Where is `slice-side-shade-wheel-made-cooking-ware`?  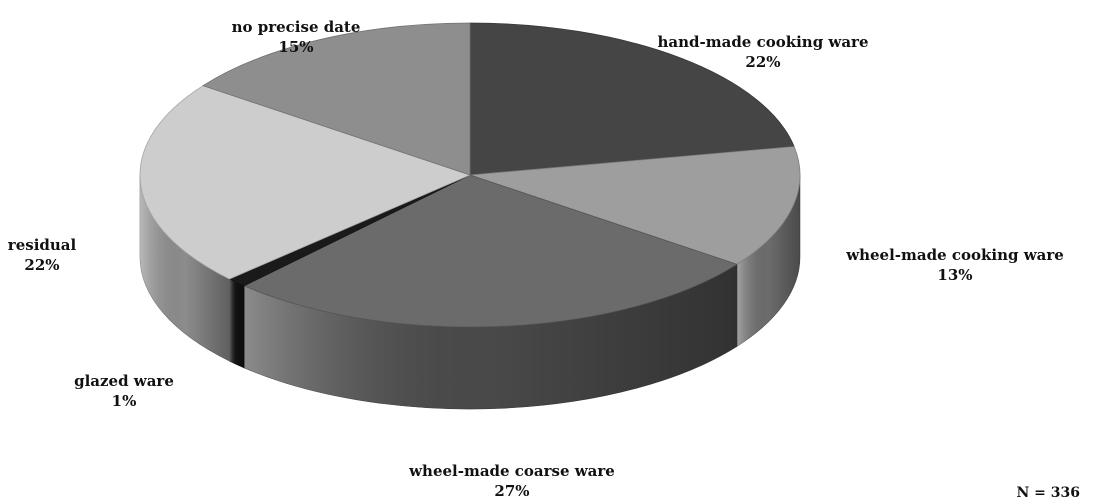
slice-side-shade-wheel-made-cooking-ware is located at coordinates (768, 261).